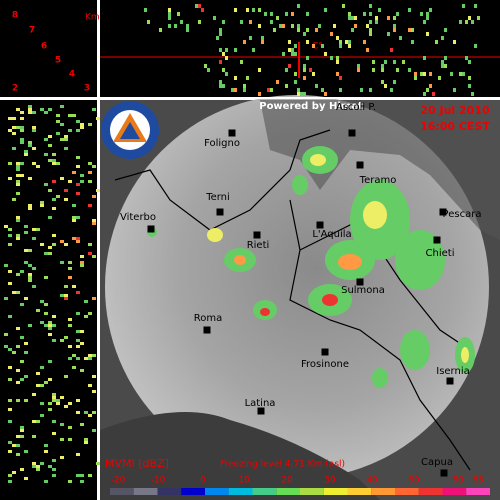 Image resolution: width=500 pixels, height=500 pixels. Describe the element at coordinates (232, 133) in the screenshot. I see `city-marker` at that location.